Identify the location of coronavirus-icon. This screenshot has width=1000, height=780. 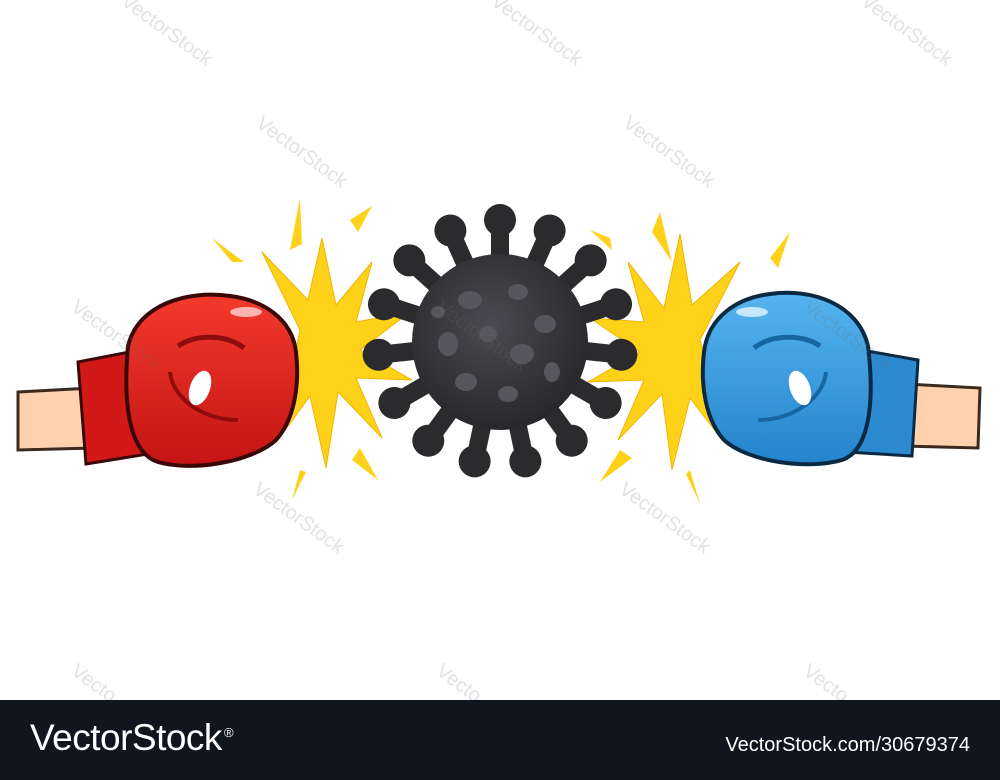
(500, 341).